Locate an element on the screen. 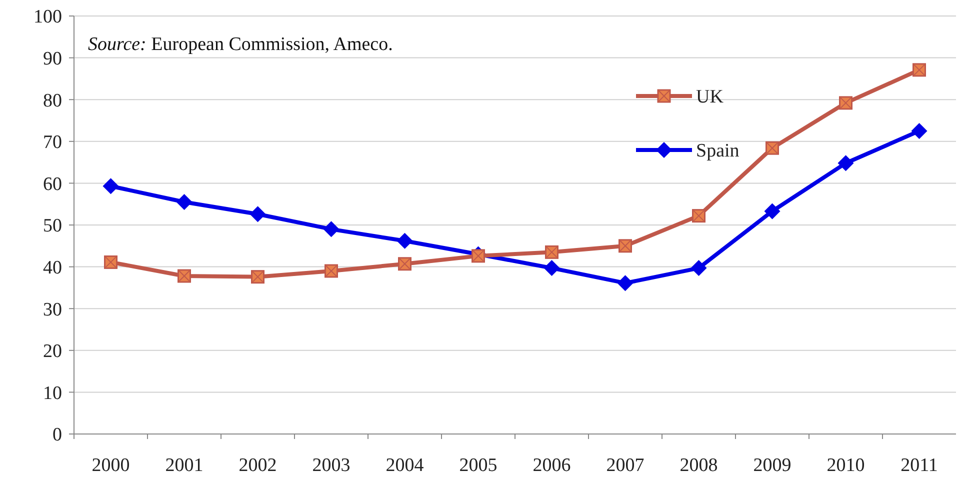 The width and height of the screenshot is (966, 486). x-tick-label: 2008 is located at coordinates (699, 465).